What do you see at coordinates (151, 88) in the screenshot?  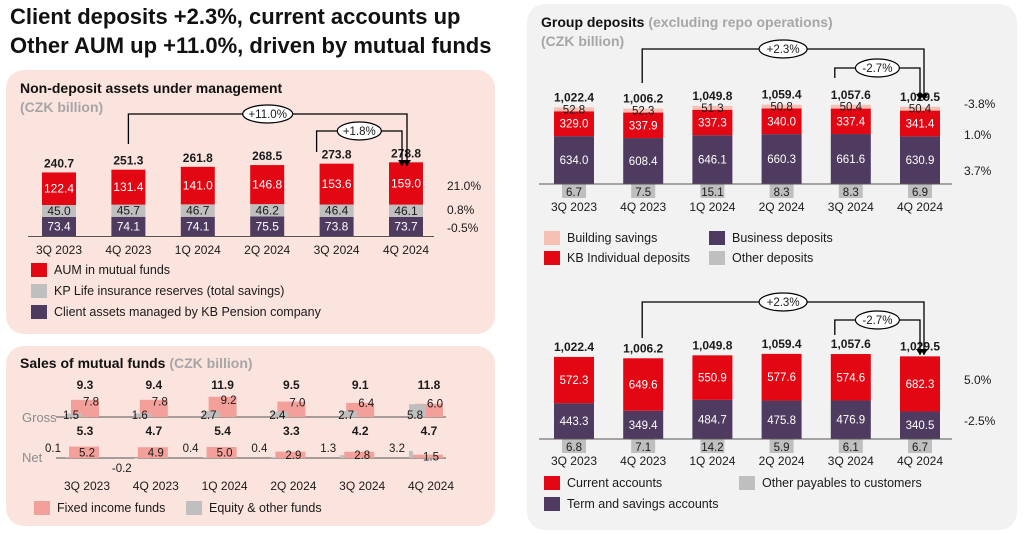 I see `aum-title: Non-deposit assets under management` at bounding box center [151, 88].